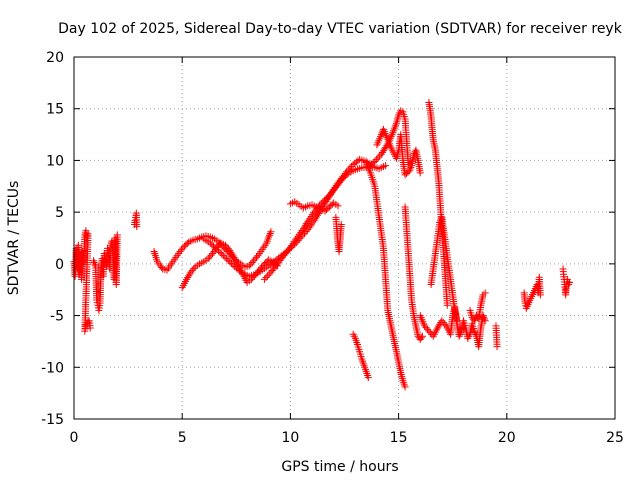 The image size is (640, 480). Describe the element at coordinates (507, 438) in the screenshot. I see `x-tick-label: 20` at that location.